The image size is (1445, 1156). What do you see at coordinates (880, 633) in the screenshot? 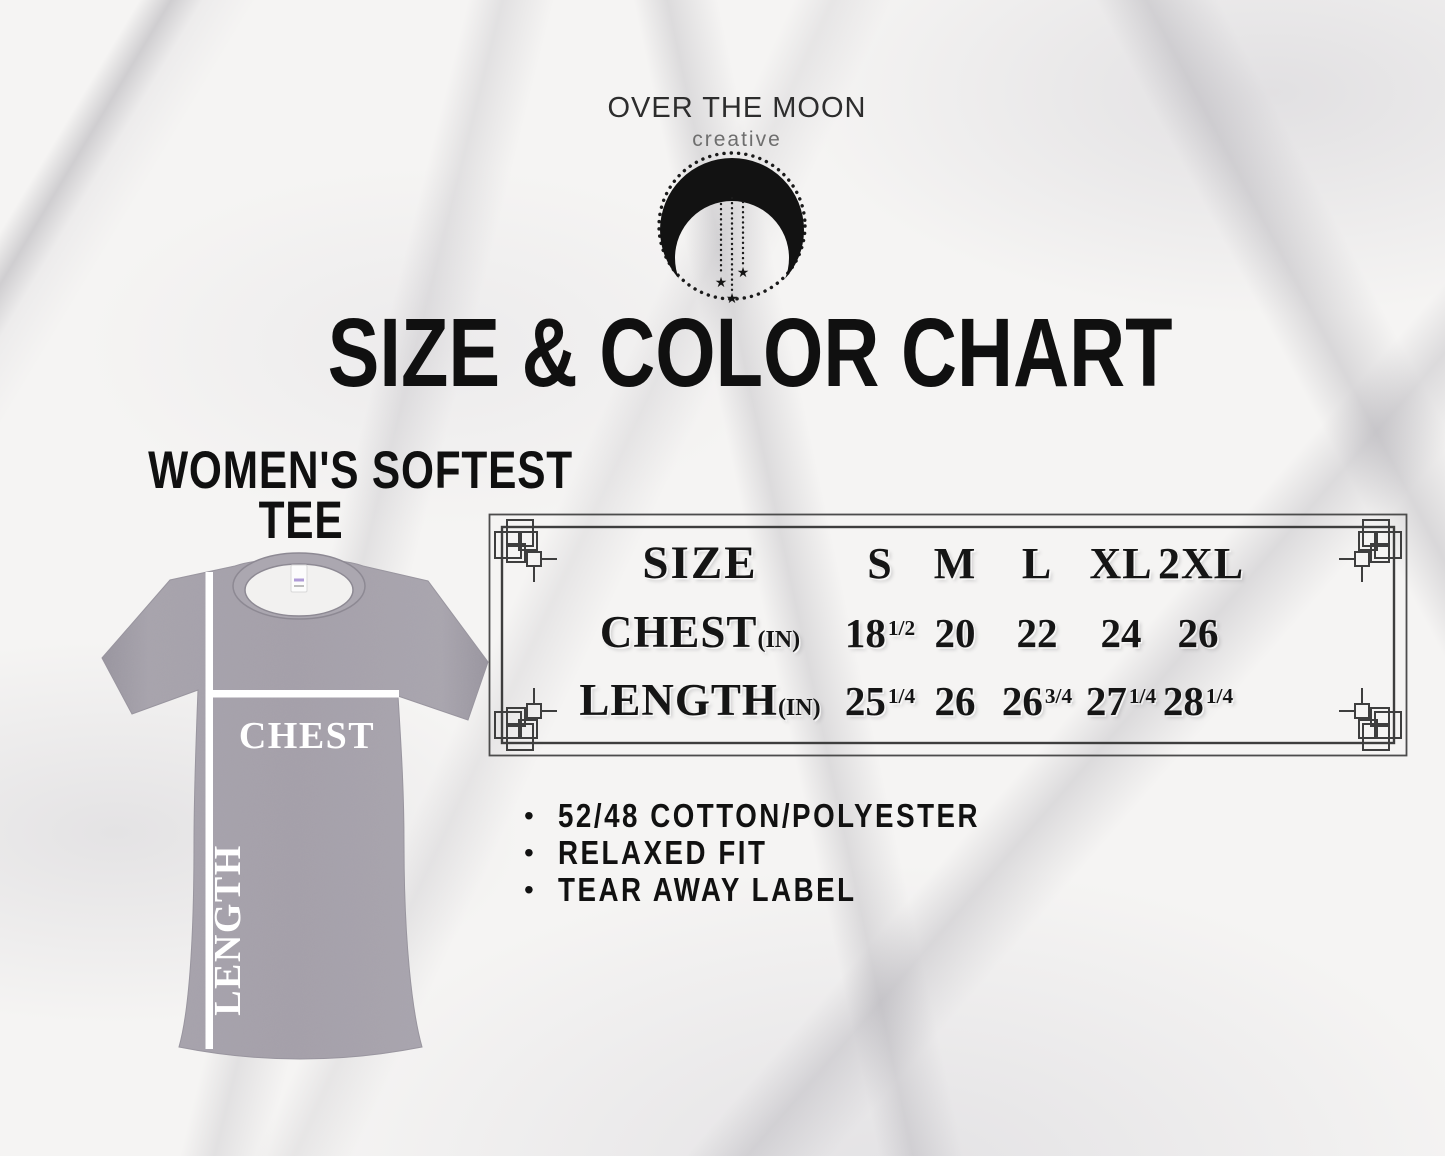
I see `chest-value-s: 181/2` at bounding box center [880, 633].